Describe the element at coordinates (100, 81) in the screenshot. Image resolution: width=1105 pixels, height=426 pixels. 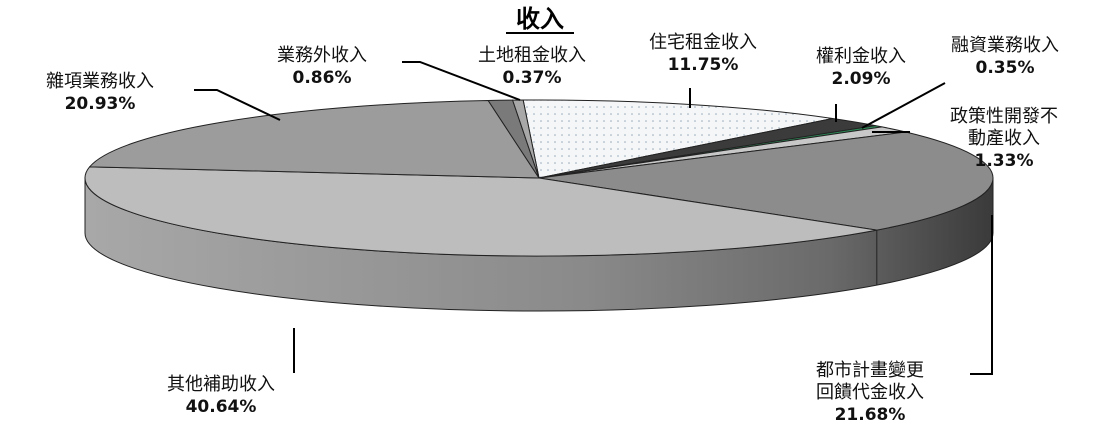
I see `slice-label-7: 雜項業務收入` at that location.